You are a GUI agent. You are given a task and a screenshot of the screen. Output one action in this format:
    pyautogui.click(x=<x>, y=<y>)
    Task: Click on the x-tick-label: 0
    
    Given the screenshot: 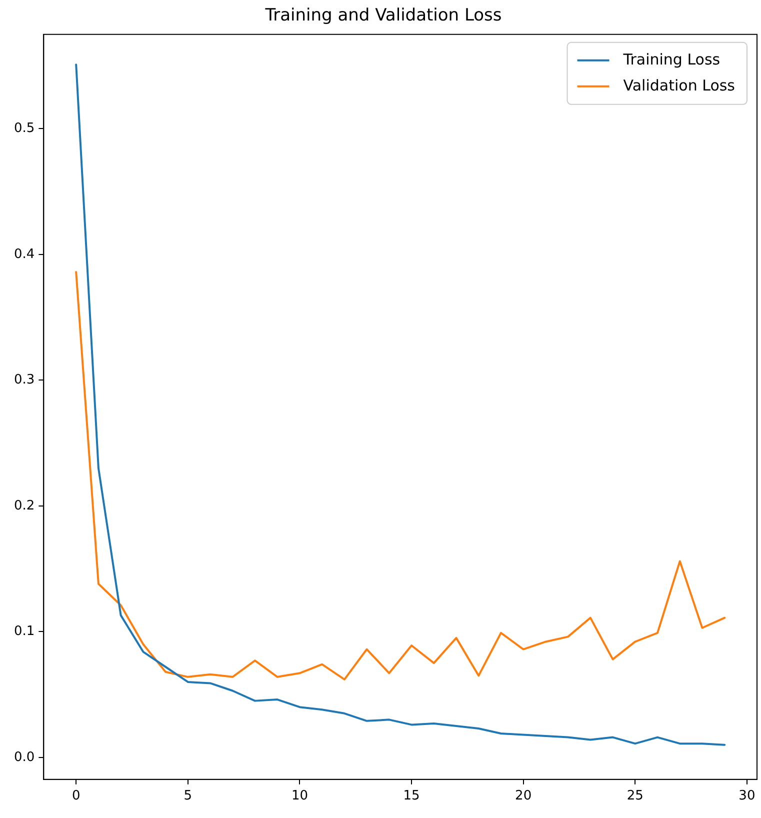 What is the action you would take?
    pyautogui.click(x=76, y=796)
    